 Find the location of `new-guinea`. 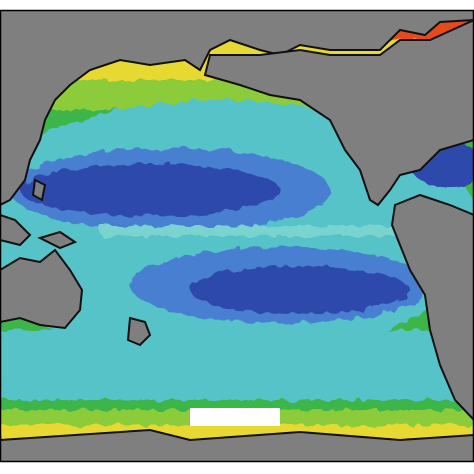

new-guinea is located at coordinates (57, 240).